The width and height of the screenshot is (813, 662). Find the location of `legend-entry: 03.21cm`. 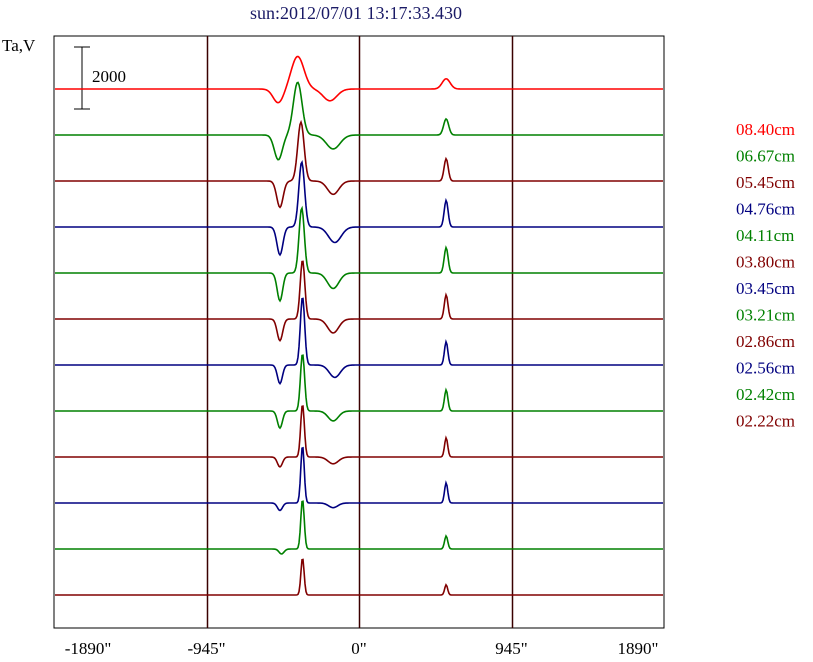

legend-entry: 03.21cm is located at coordinates (765, 315).